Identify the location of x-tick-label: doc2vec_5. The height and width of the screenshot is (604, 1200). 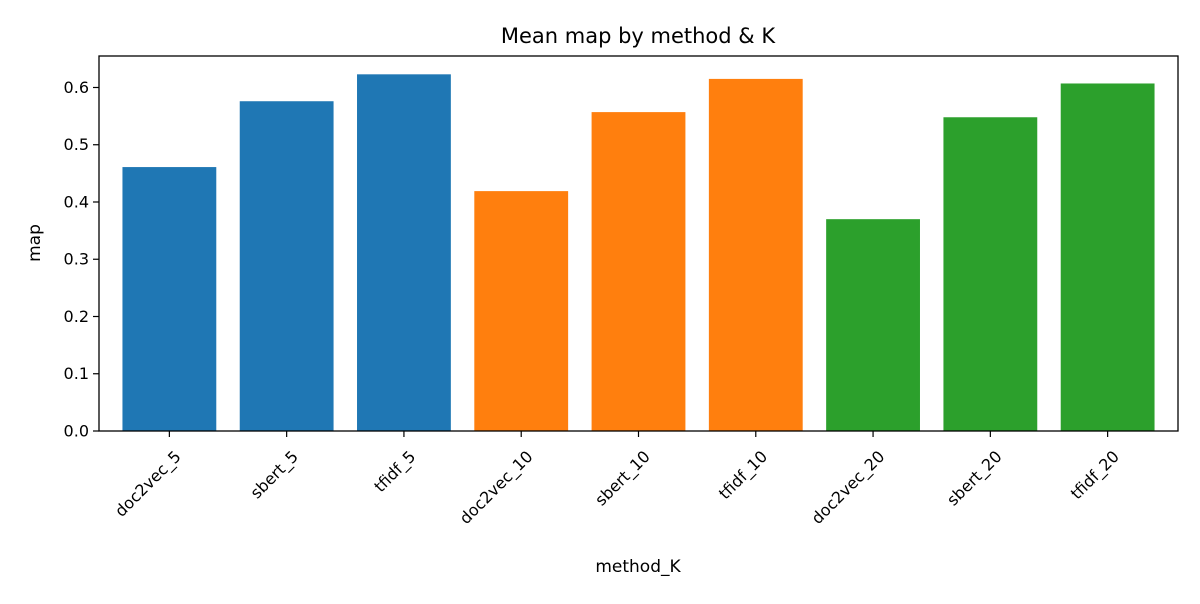
(148, 484).